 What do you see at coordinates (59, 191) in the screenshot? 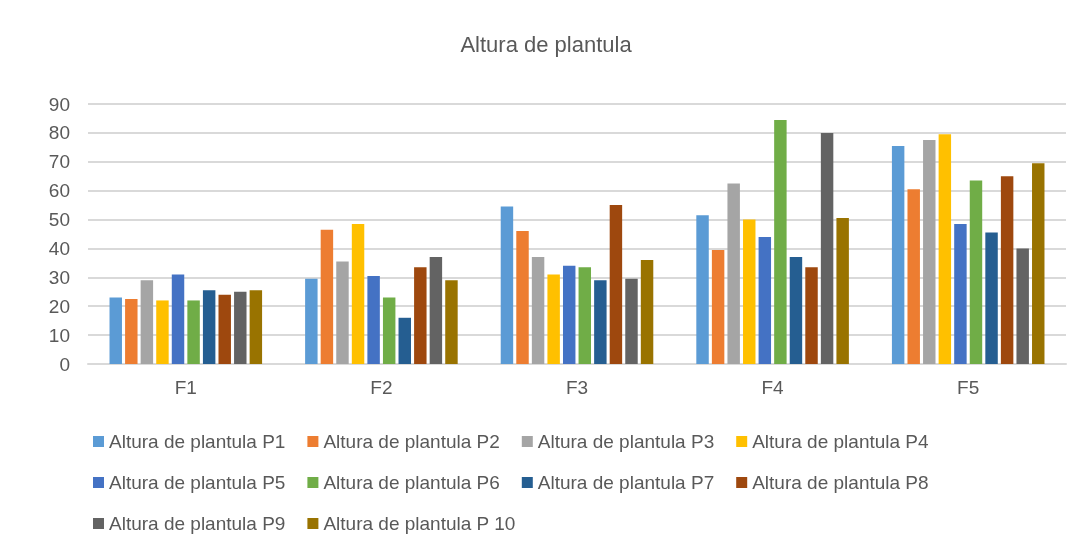
I see `y-tick-label: 60` at bounding box center [59, 191].